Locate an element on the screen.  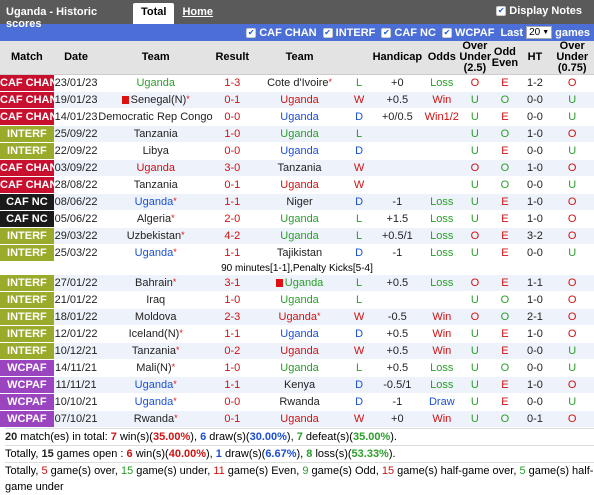
away-team: Cote d'Ivoire* is located at coordinates (299, 83).